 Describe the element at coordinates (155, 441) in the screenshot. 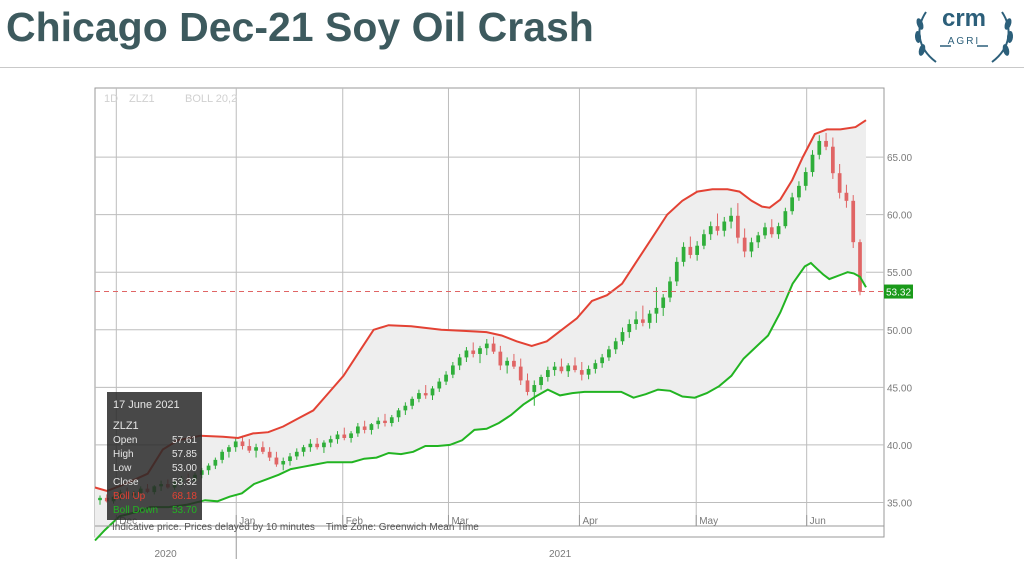

I see `tooltip-row: Open 57.61` at that location.